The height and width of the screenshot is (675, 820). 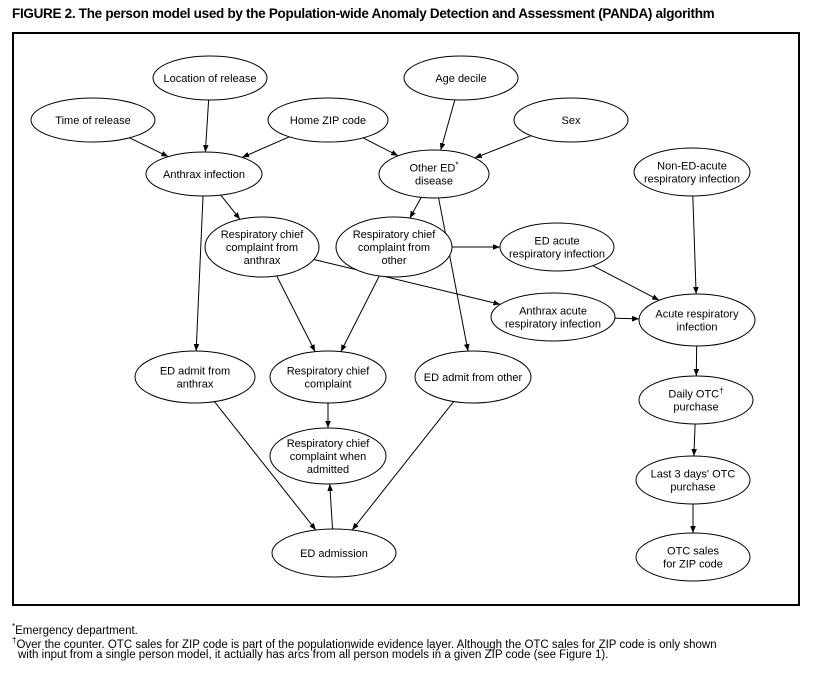 I want to click on arrow-nonED-to-acute, so click(x=695, y=245).